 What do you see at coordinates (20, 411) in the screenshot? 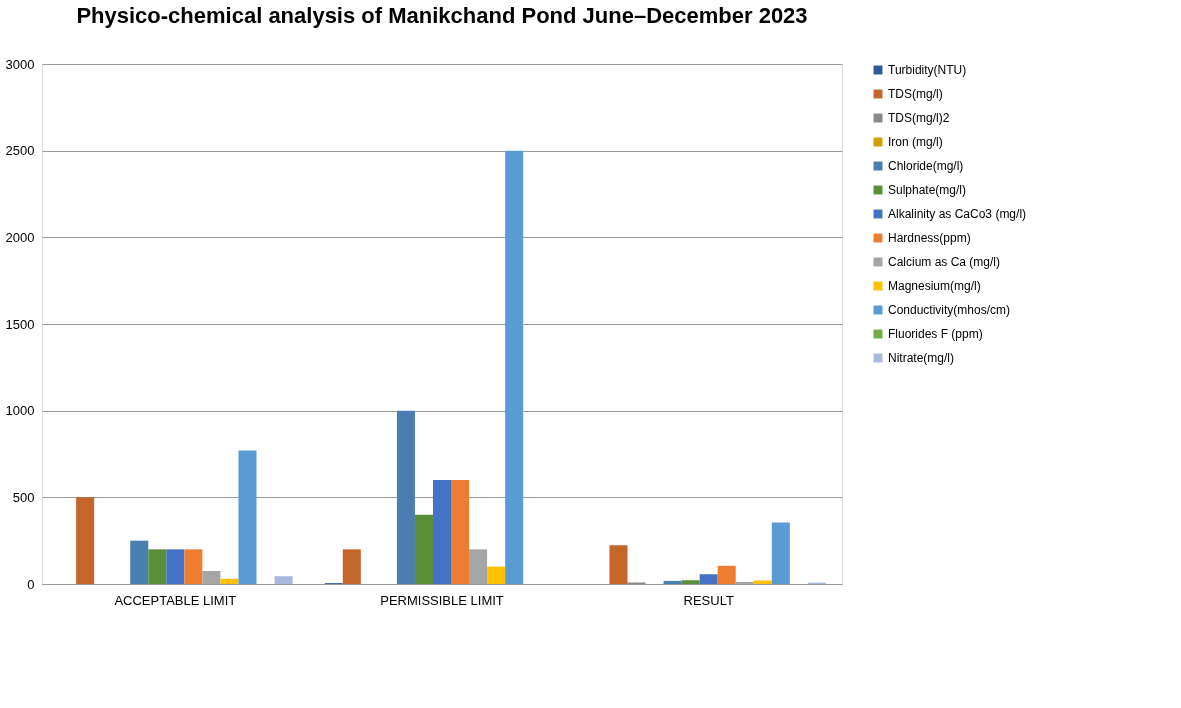
I see `y-tick-label: 1000` at bounding box center [20, 411].